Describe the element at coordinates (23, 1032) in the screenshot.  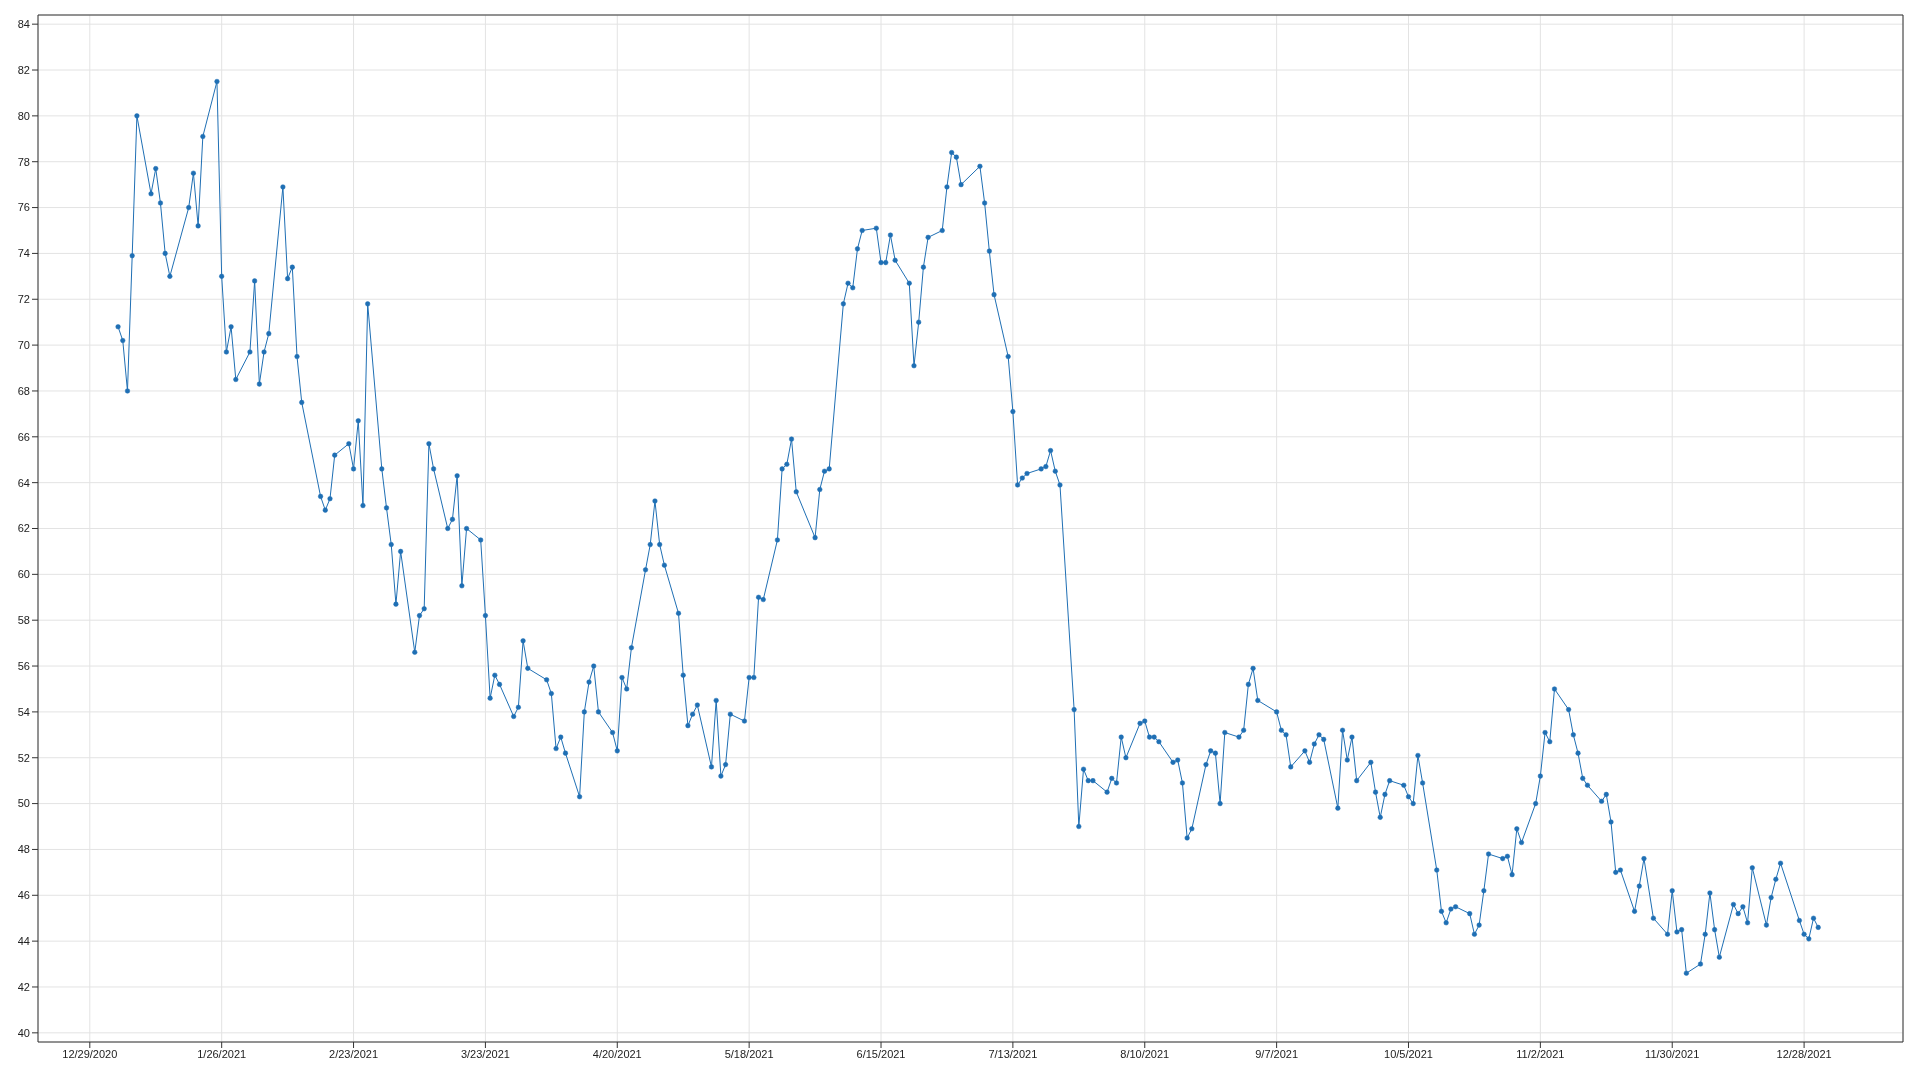
I see `y-tick-label: 40` at that location.